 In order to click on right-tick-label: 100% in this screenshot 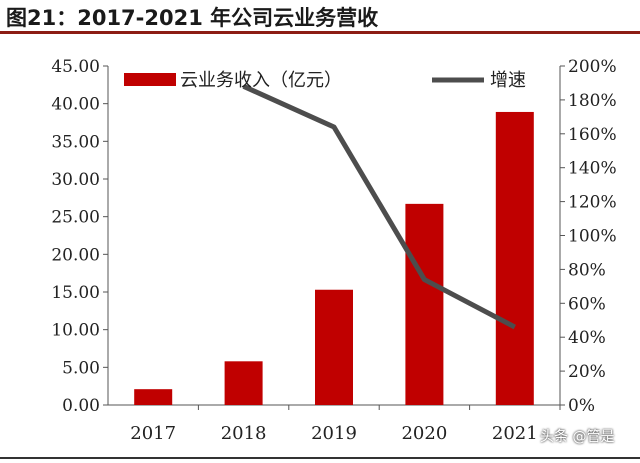, I will do `click(592, 237)`.